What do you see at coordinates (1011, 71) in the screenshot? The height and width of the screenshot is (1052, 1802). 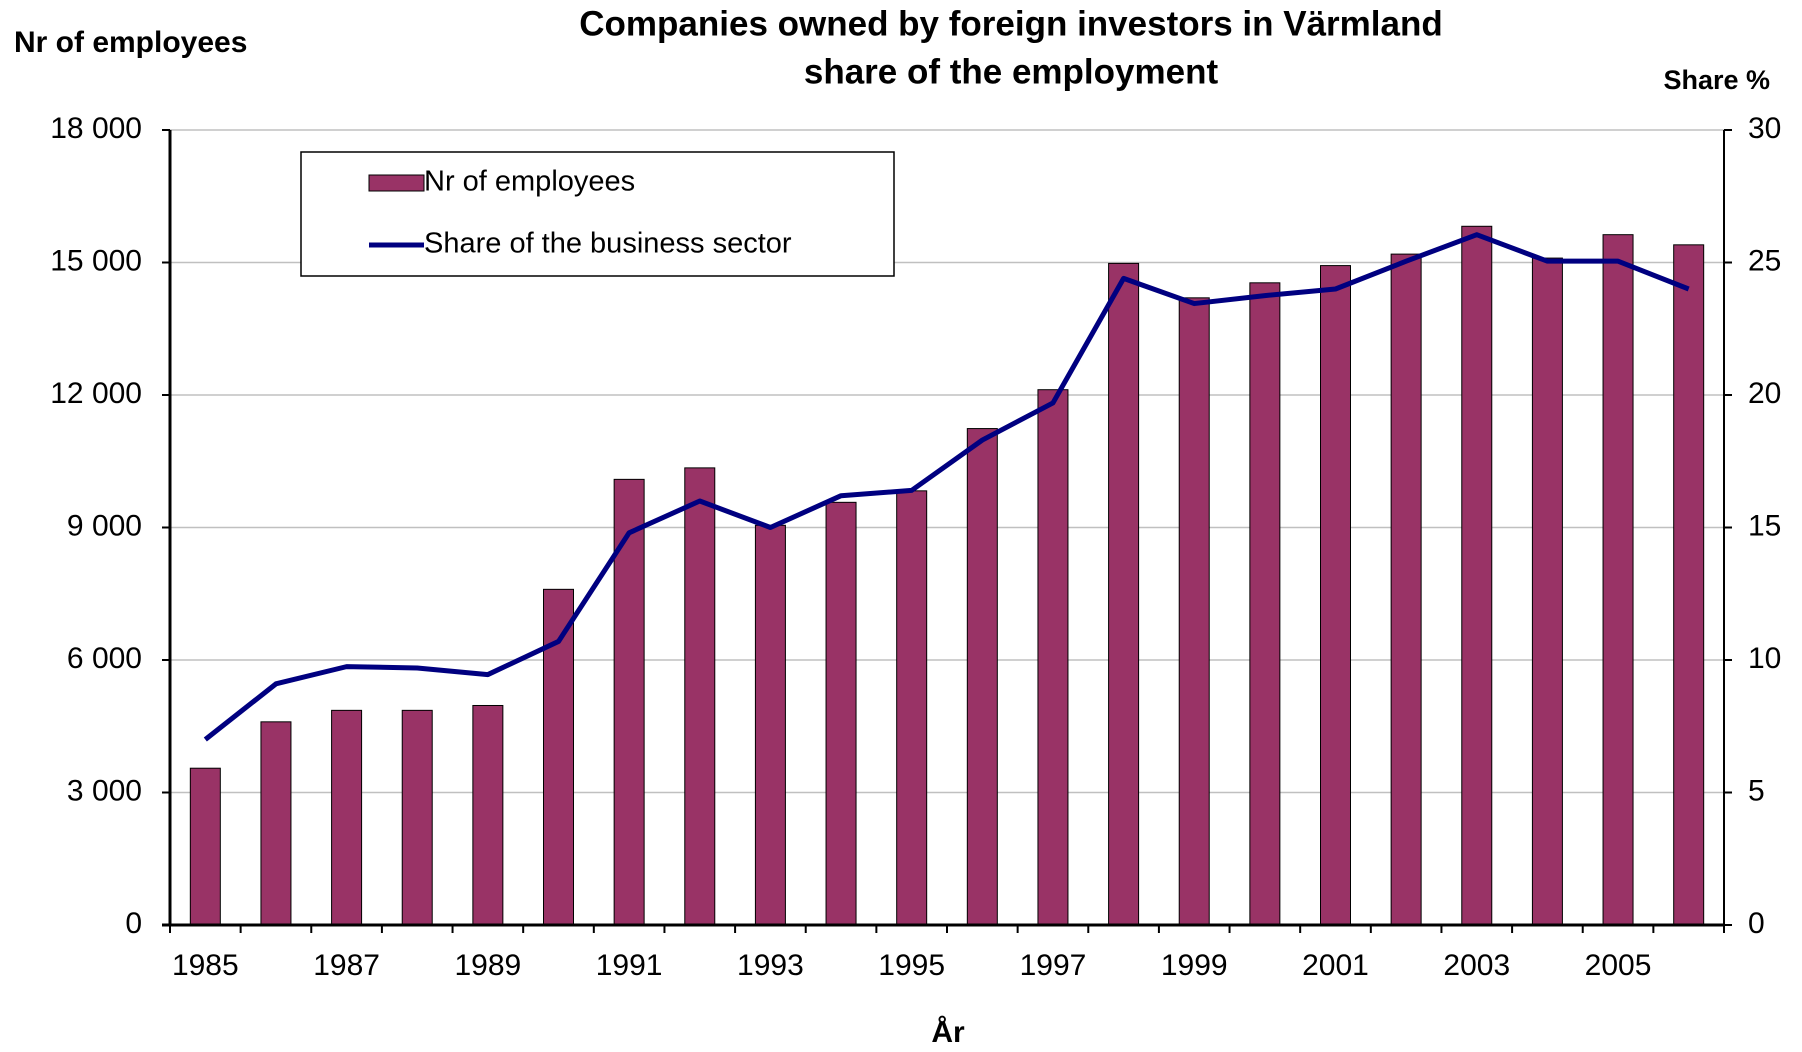 I see `chart-subtitle: share of the employment` at bounding box center [1011, 71].